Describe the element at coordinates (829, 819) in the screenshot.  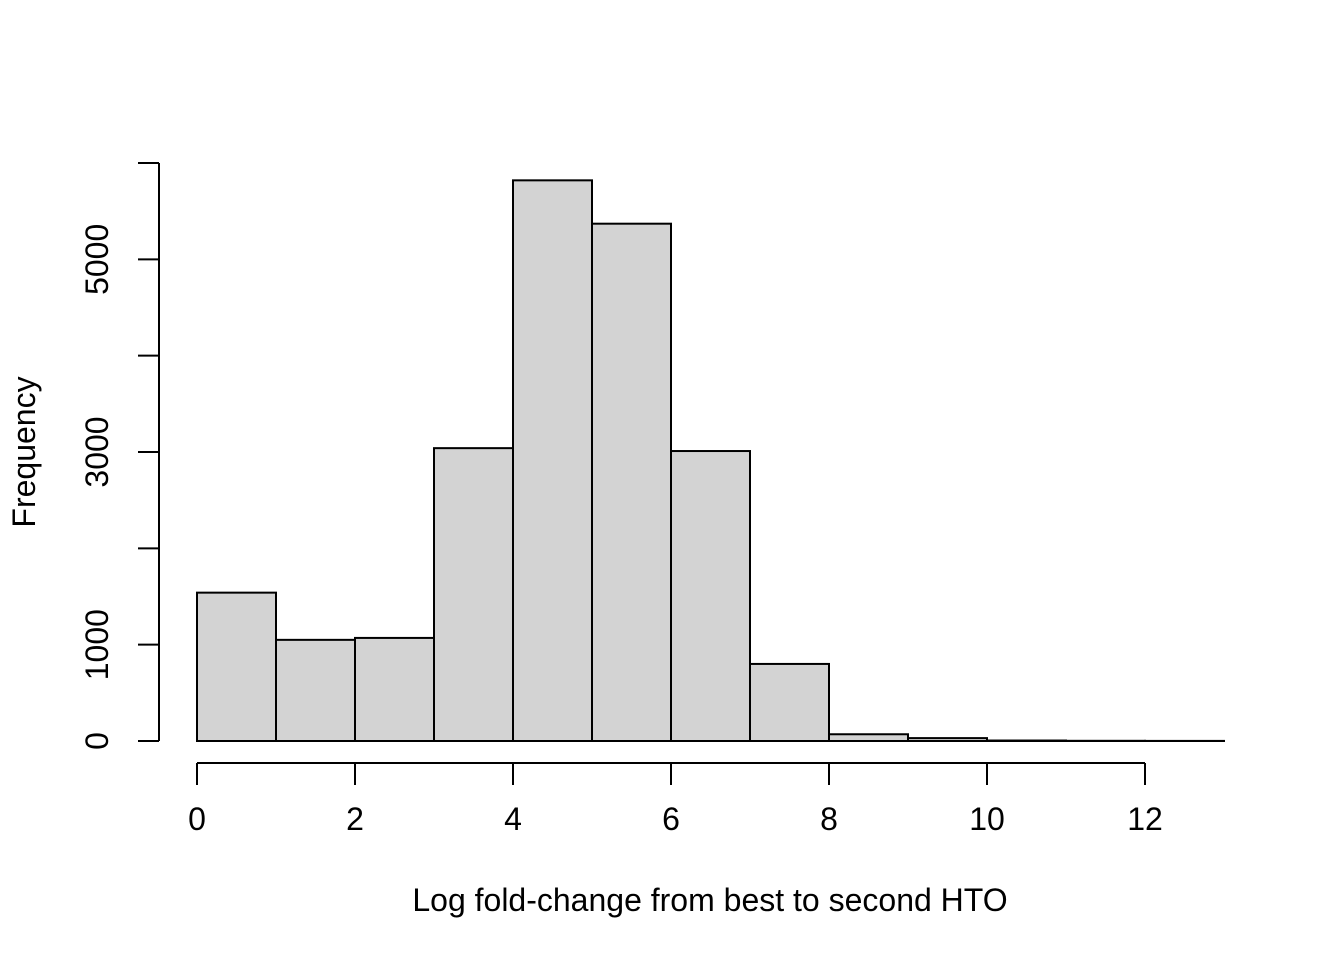
I see `x-tick-label: 8` at that location.